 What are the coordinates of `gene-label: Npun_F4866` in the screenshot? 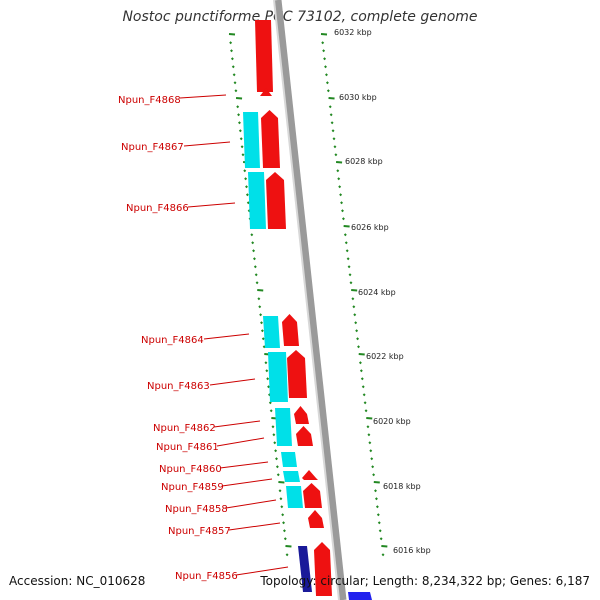 It's located at (157, 208).